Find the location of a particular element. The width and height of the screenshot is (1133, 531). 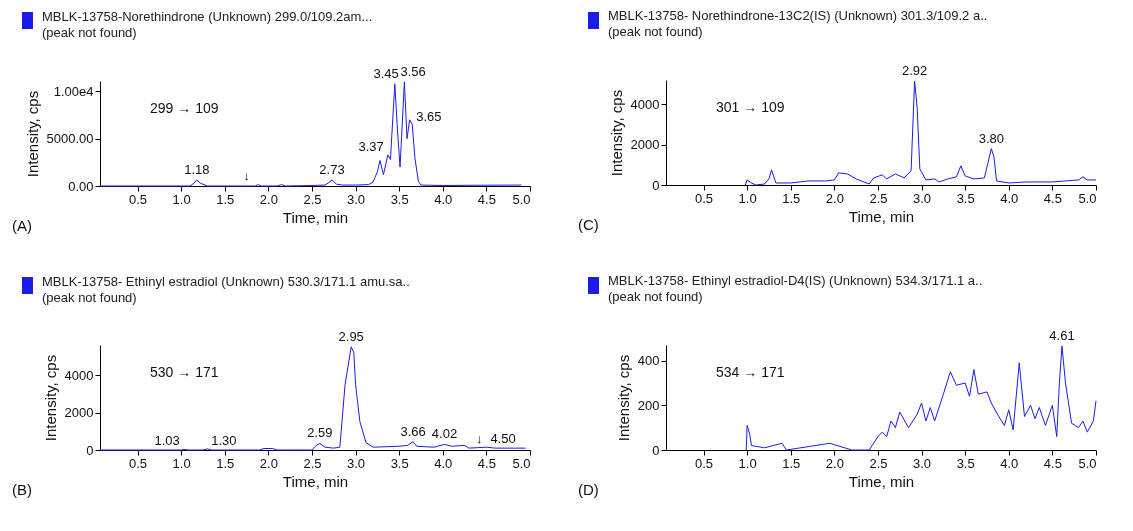

annotation: 2.92 is located at coordinates (914, 71).